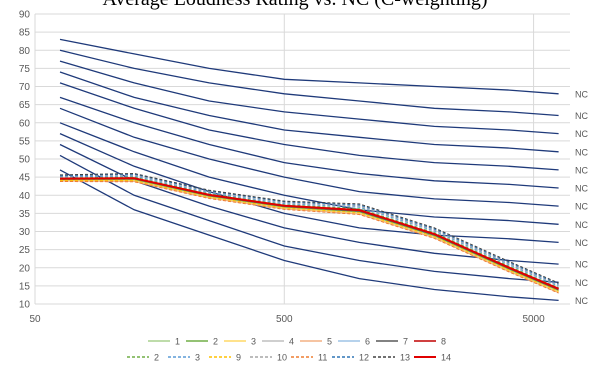 The image size is (590, 365). I want to click on y-tick-label: 15, so click(25, 286).